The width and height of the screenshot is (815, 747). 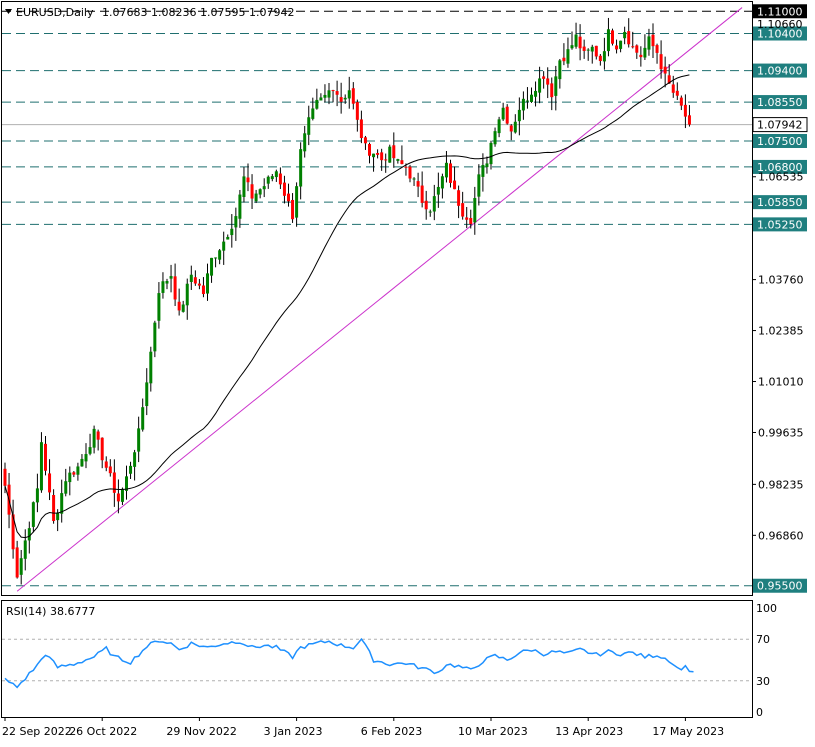 What do you see at coordinates (781, 535) in the screenshot?
I see `price-tick-label-6: 0.96860` at bounding box center [781, 535].